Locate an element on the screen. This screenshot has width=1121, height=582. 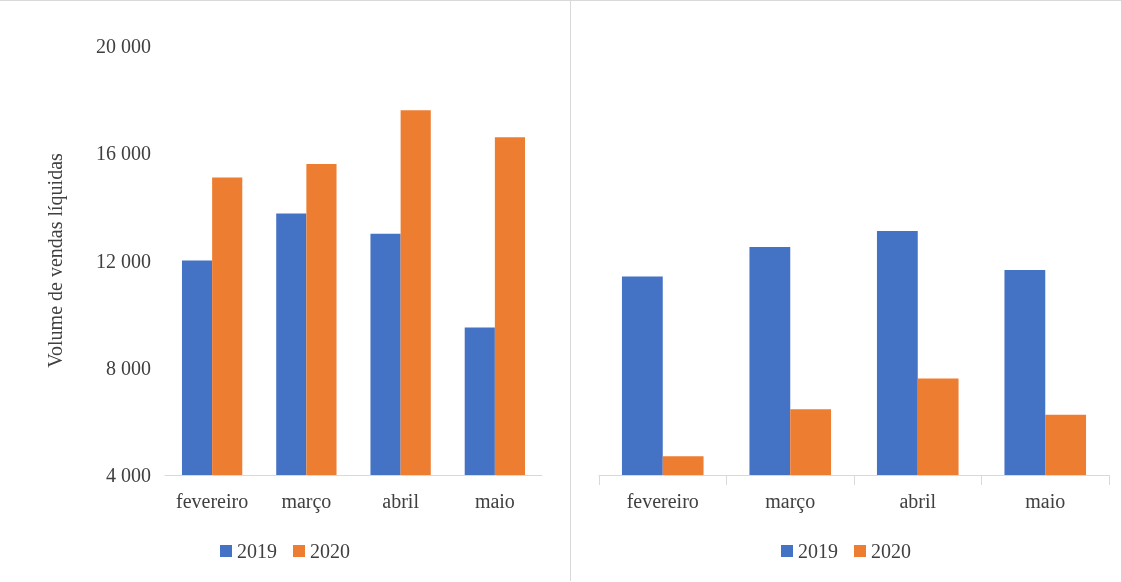
y-tick-label: 4 000 is located at coordinates (128, 475).